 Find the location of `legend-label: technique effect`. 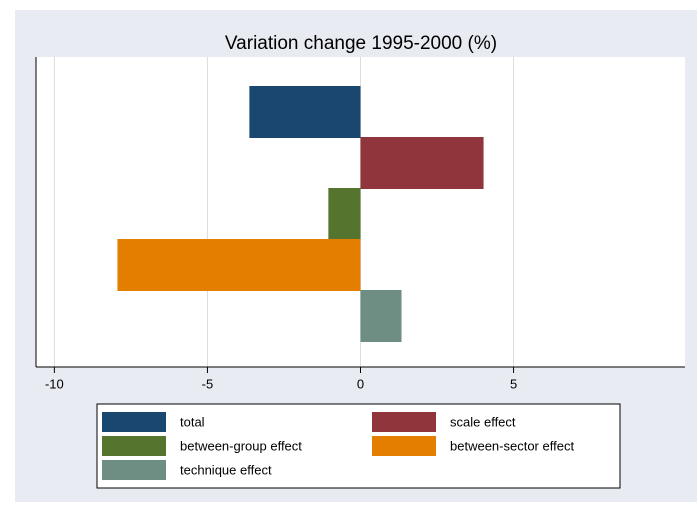

legend-label: technique effect is located at coordinates (226, 469).